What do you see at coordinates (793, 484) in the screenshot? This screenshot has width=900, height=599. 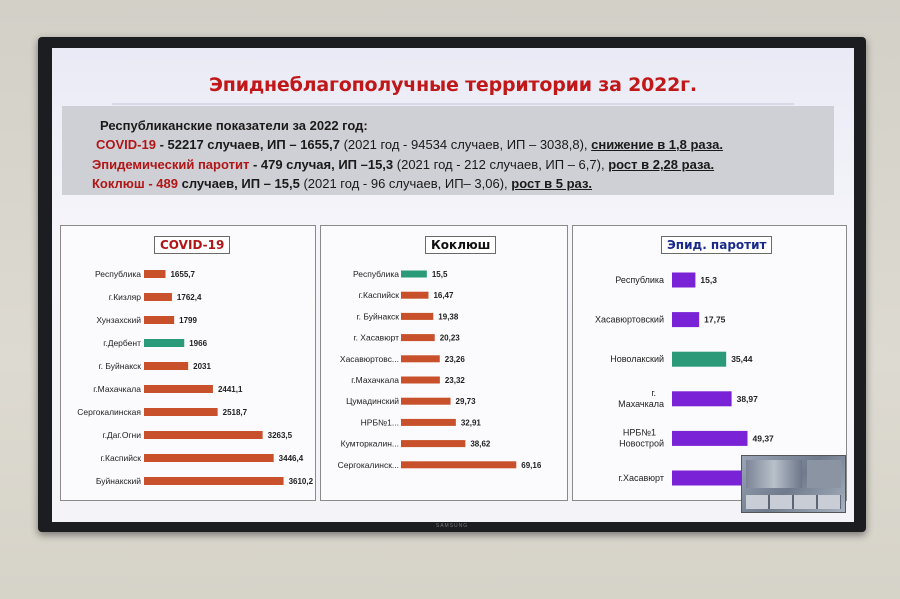 I see `video-thumbnail-overlay` at bounding box center [793, 484].